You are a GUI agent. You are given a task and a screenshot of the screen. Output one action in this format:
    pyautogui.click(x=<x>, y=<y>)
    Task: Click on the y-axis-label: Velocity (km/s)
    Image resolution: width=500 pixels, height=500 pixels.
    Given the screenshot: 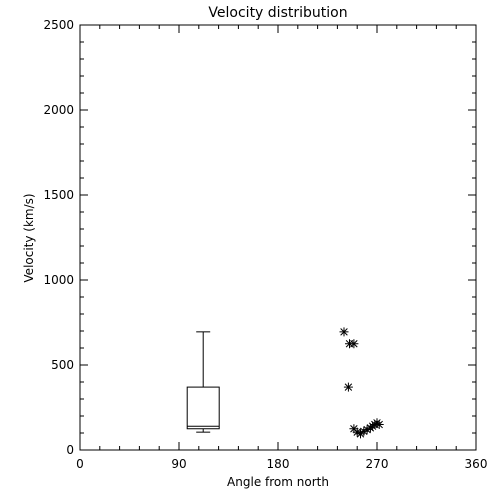 What is the action you would take?
    pyautogui.click(x=29, y=237)
    